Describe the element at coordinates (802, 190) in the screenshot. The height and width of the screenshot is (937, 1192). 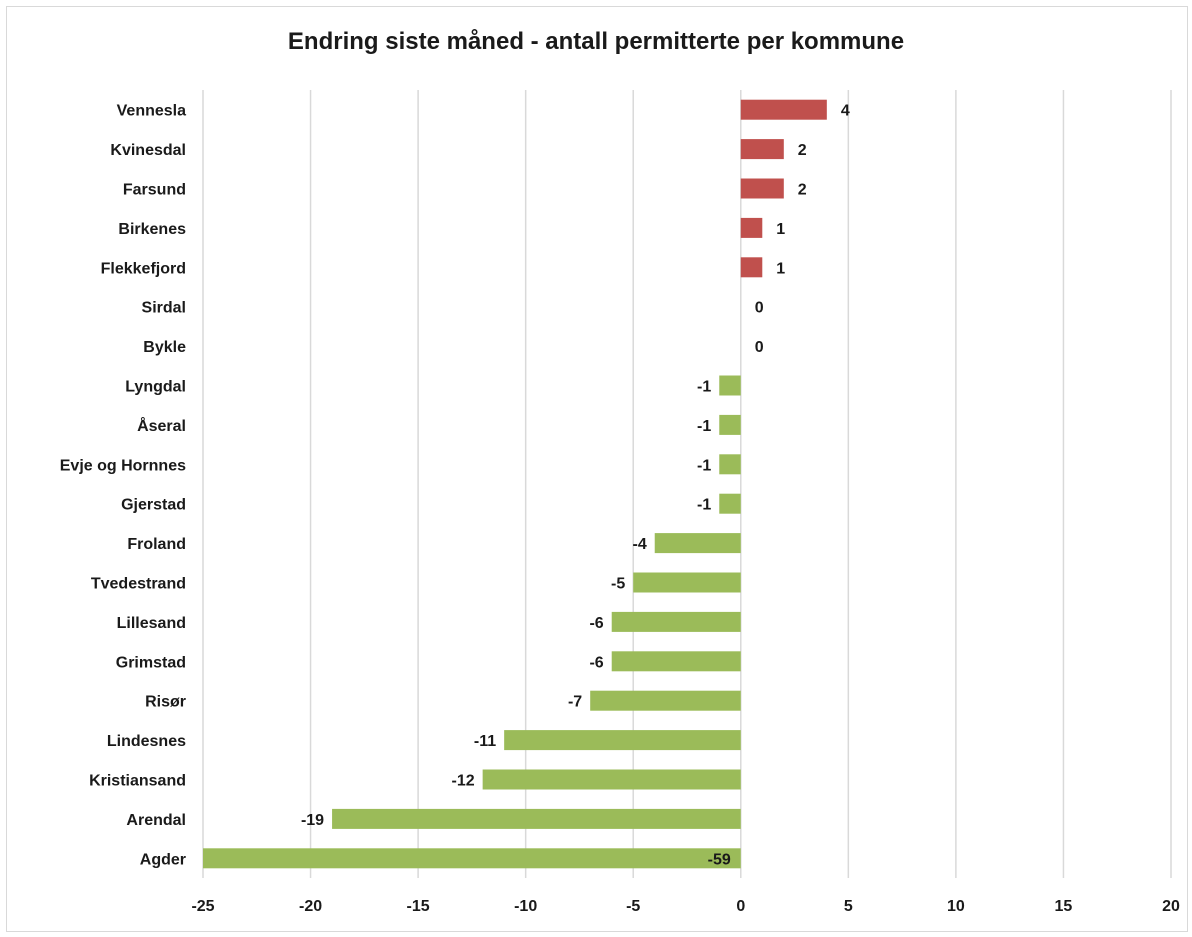
I see `data-label-2: 2` at that location.